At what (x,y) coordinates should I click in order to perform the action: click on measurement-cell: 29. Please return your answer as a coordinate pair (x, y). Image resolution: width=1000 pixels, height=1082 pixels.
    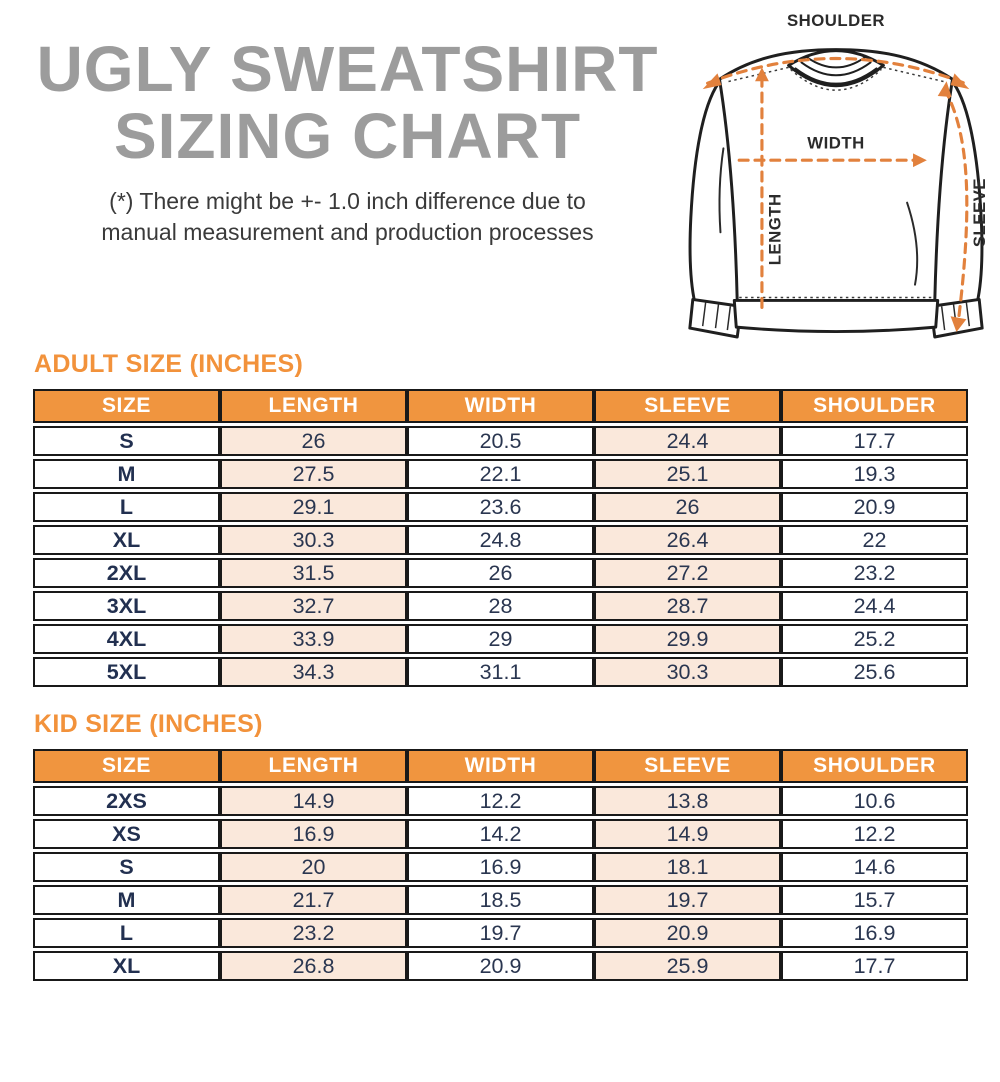
    Looking at the image, I should click on (500, 639).